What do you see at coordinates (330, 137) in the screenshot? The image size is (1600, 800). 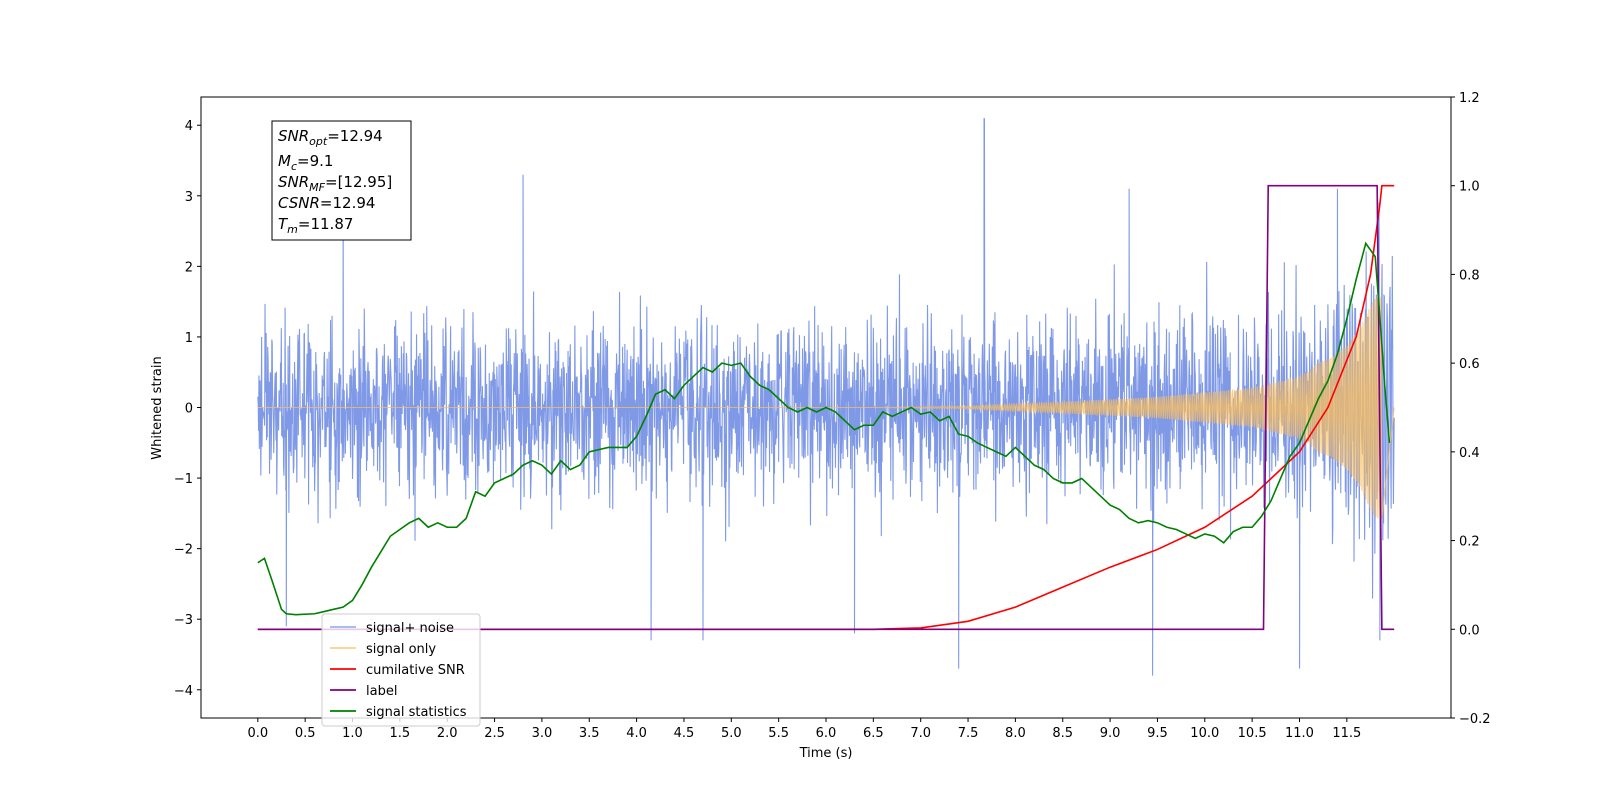 I see `annotation-line: SNRopt=12.94` at bounding box center [330, 137].